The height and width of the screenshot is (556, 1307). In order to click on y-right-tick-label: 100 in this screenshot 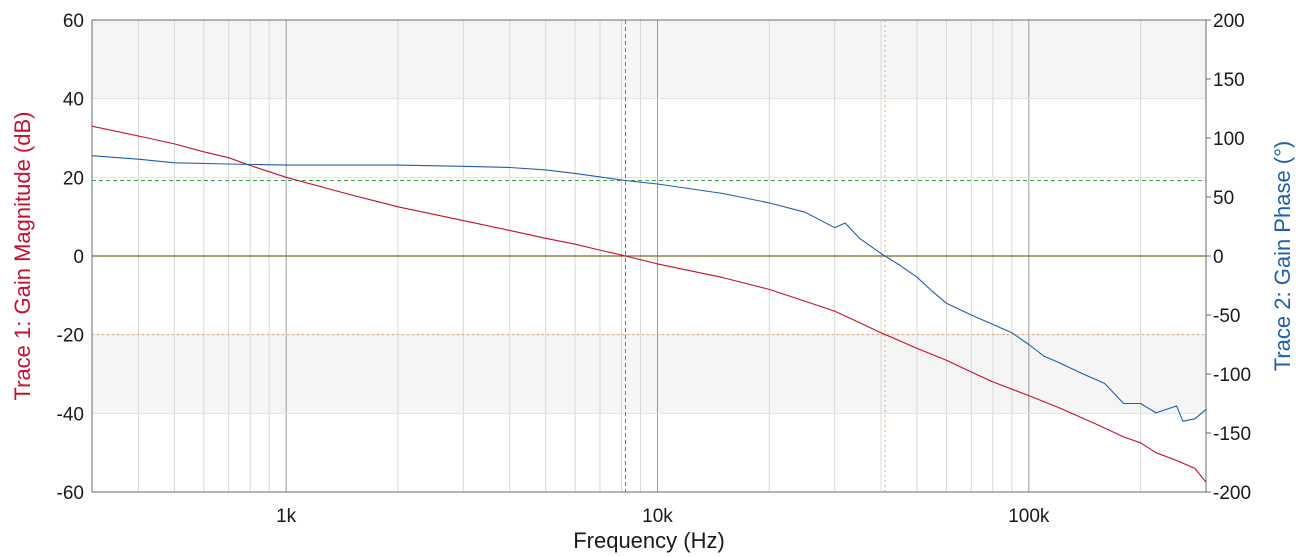, I will do `click(1229, 139)`.